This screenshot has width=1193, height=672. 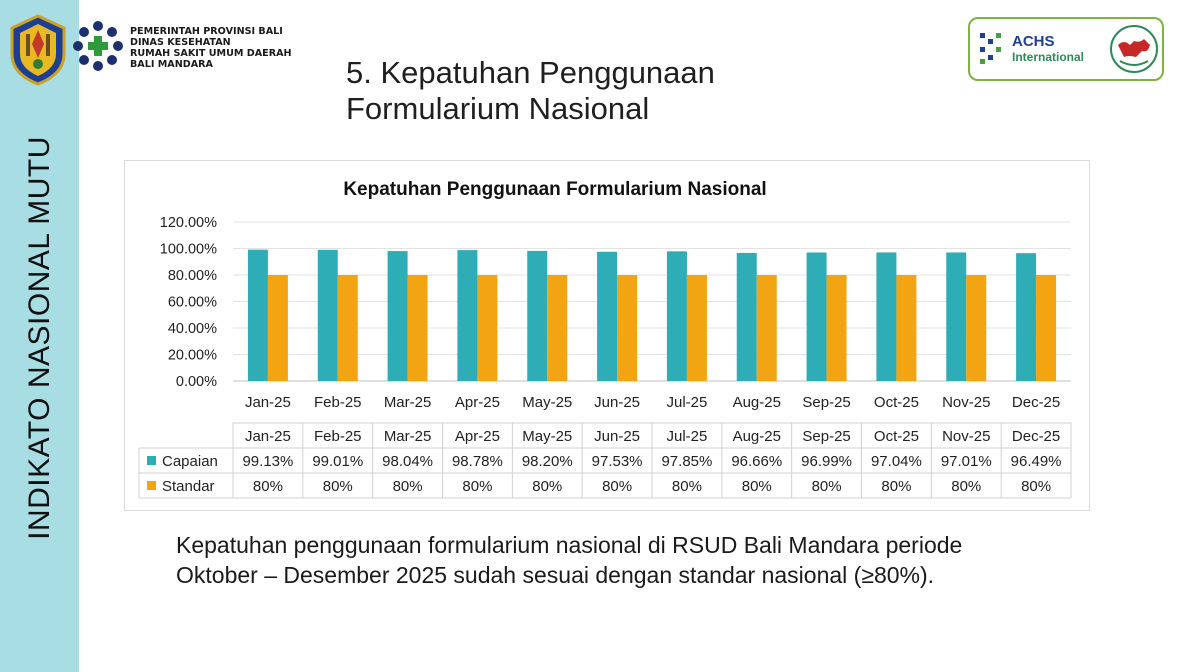 I want to click on org-line: PEMERINTAH PROVINSI BALI, so click(x=206, y=31).